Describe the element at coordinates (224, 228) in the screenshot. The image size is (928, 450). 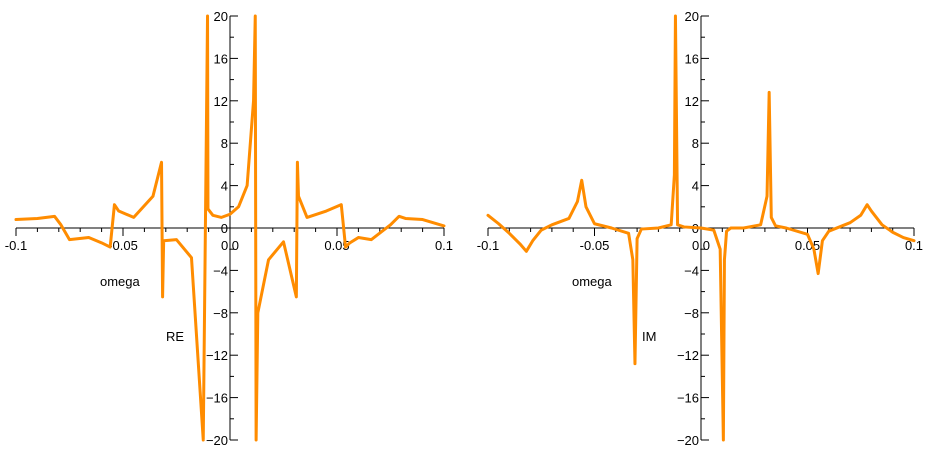
I see `y-tick-label: 0` at that location.